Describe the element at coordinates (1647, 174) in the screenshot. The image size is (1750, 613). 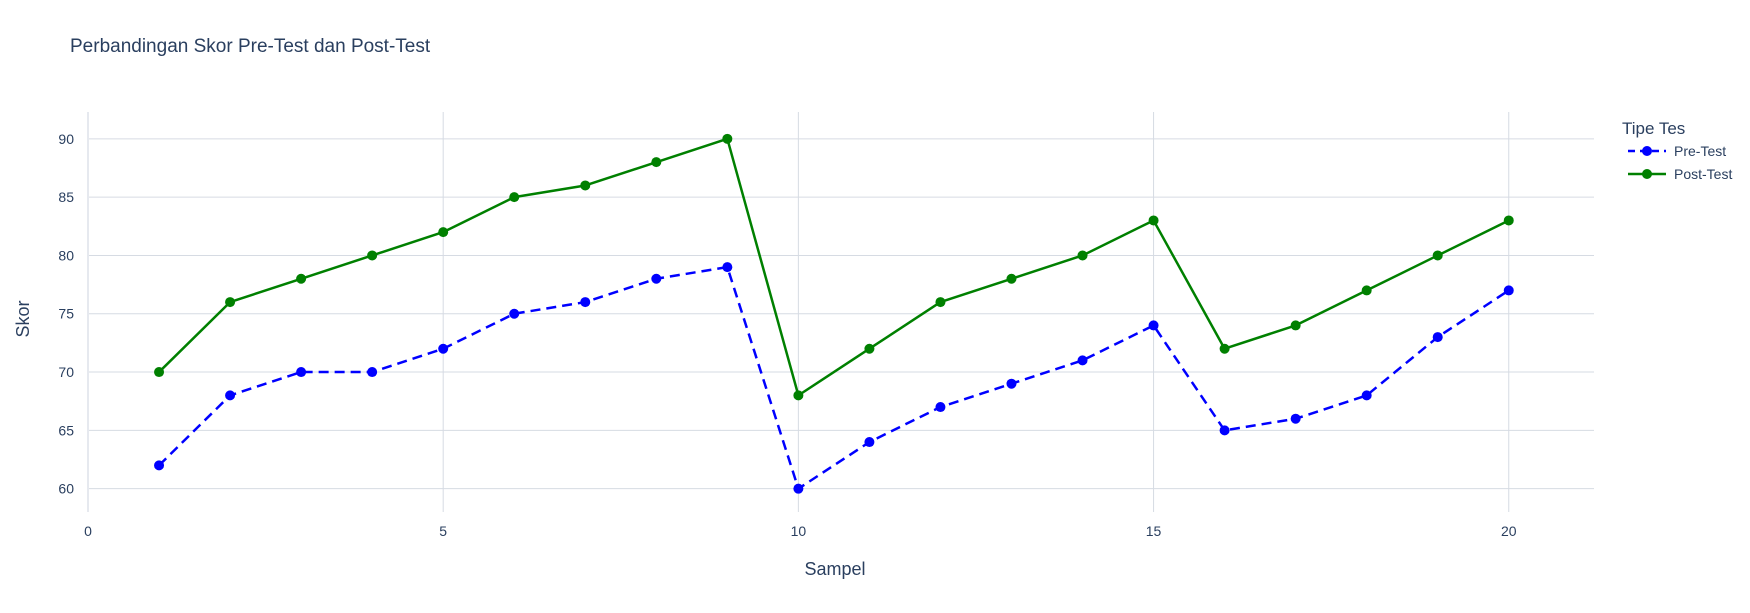
I see `legend-post-test-swatch-marker` at that location.